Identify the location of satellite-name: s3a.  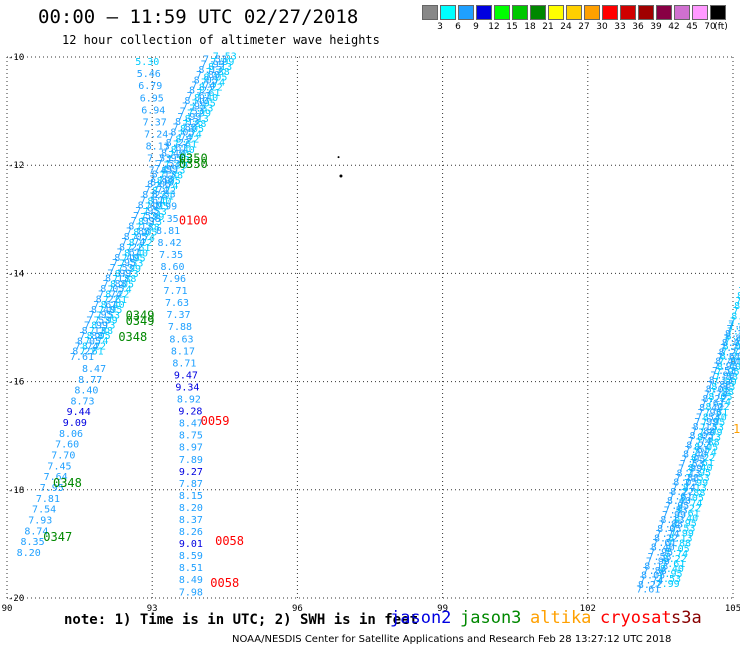
(686, 618).